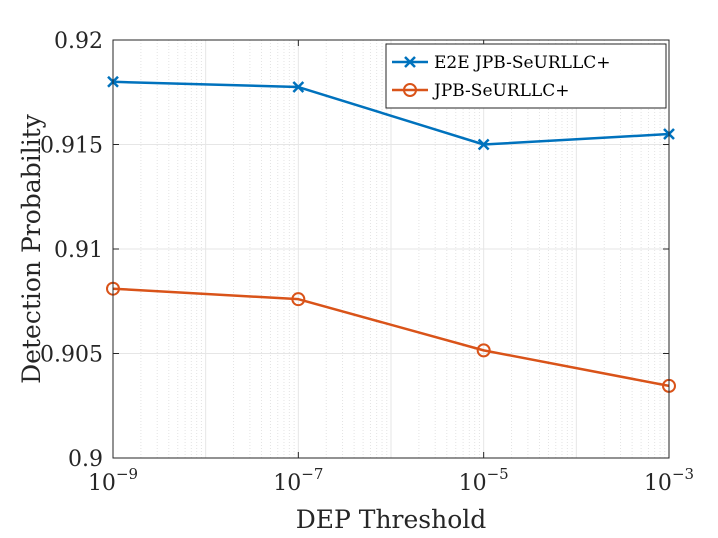 This screenshot has width=718, height=538. What do you see at coordinates (78, 250) in the screenshot?
I see `y-tick-label: 0.91` at bounding box center [78, 250].